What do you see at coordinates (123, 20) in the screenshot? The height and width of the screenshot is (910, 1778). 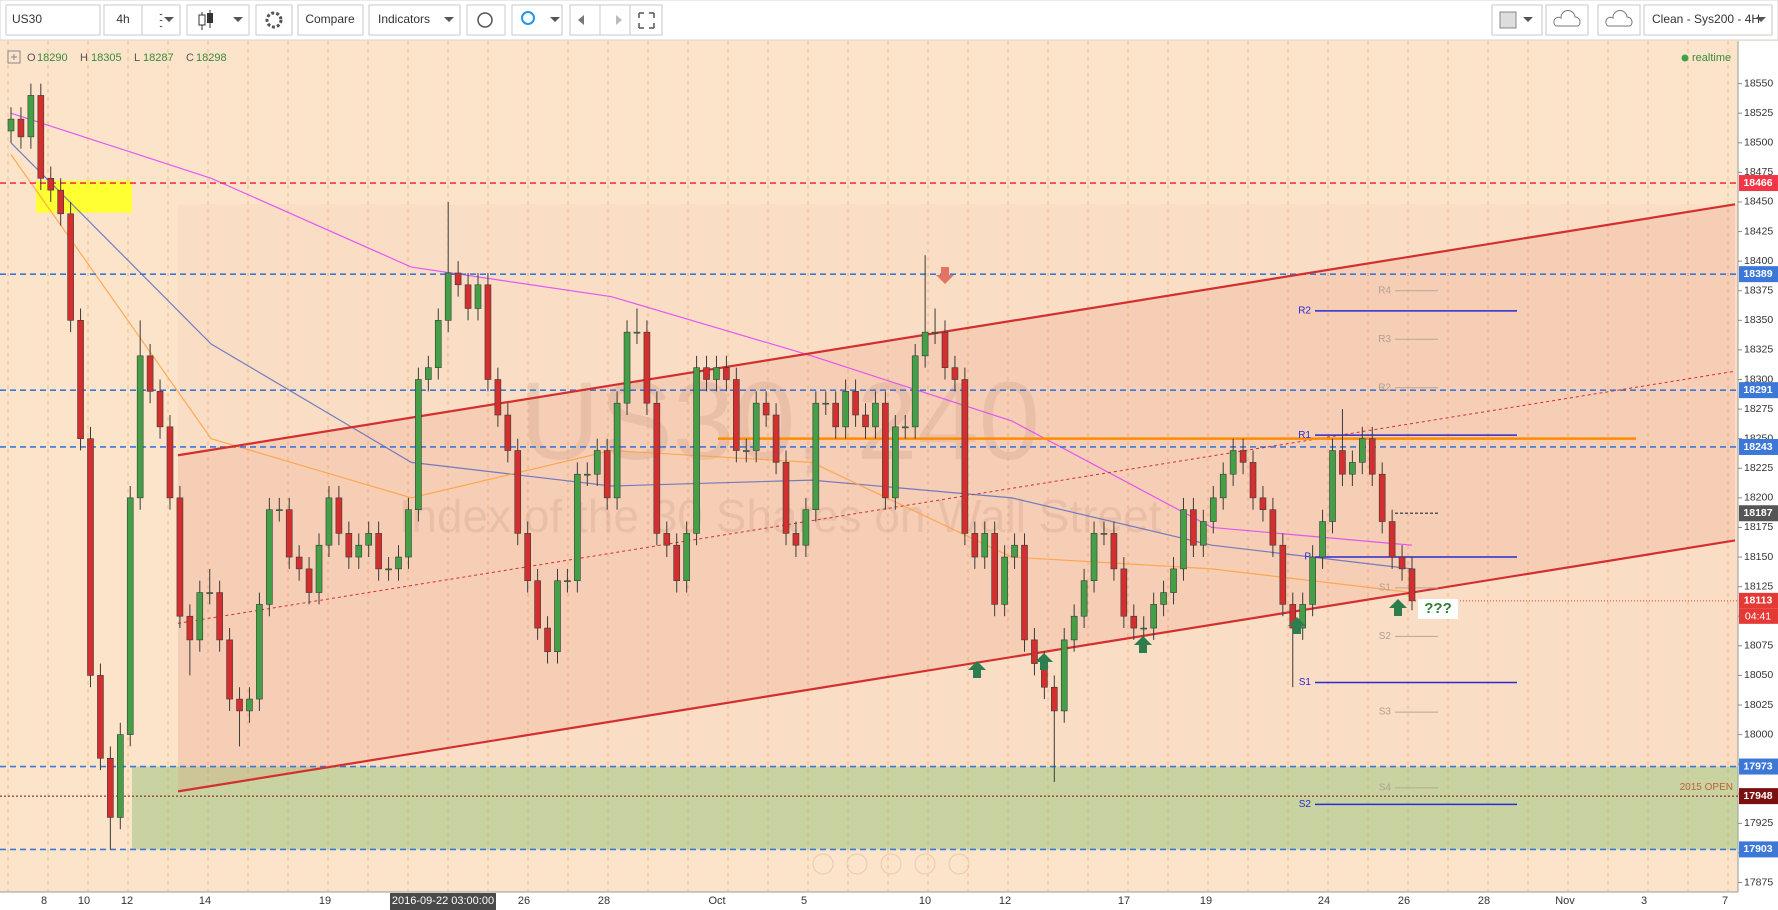 I see `interval-button` at bounding box center [123, 20].